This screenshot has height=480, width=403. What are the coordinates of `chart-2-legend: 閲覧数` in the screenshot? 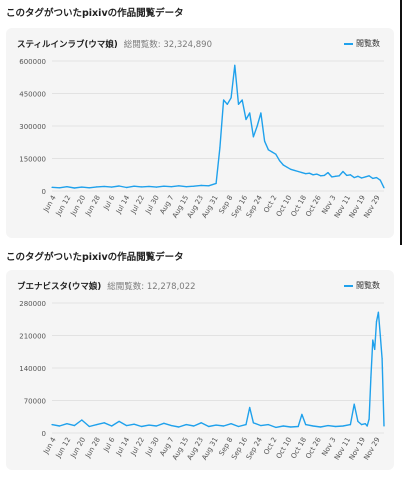 It's located at (362, 285).